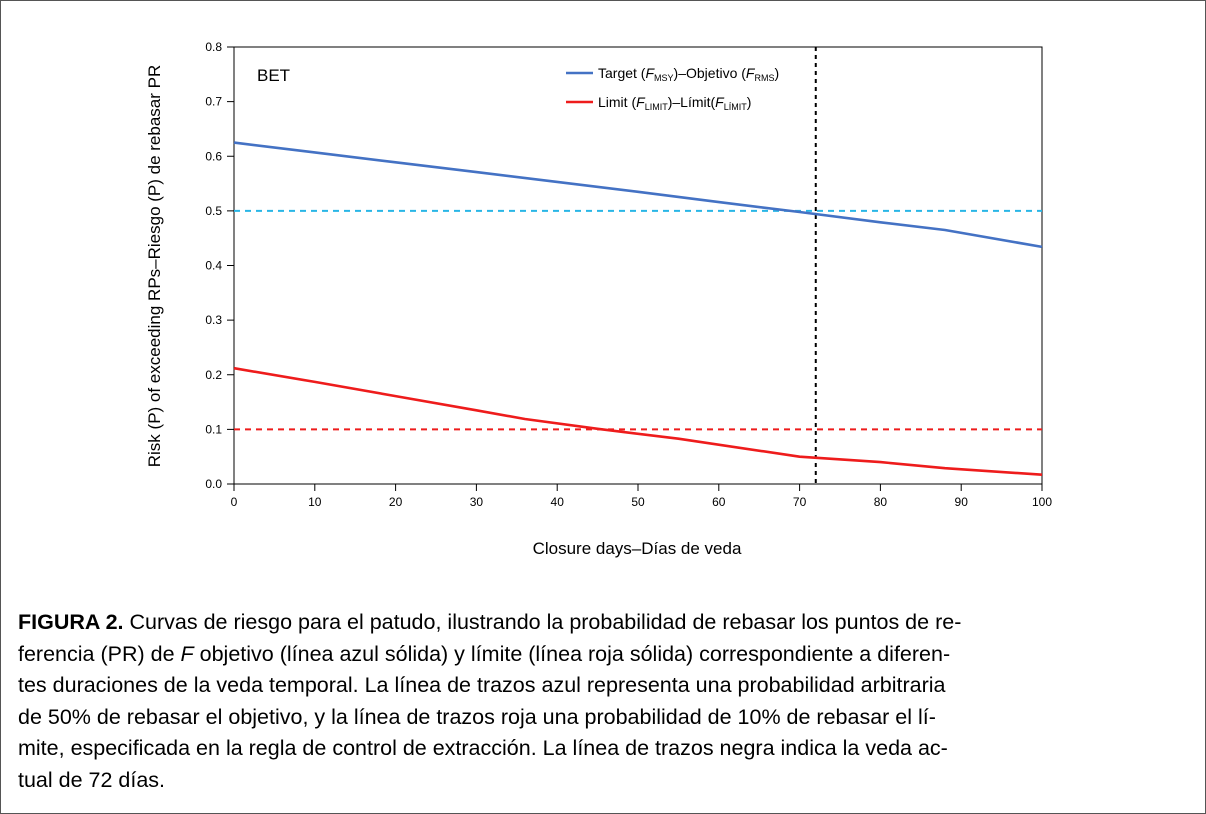  I want to click on panel-label: BET, so click(273, 75).